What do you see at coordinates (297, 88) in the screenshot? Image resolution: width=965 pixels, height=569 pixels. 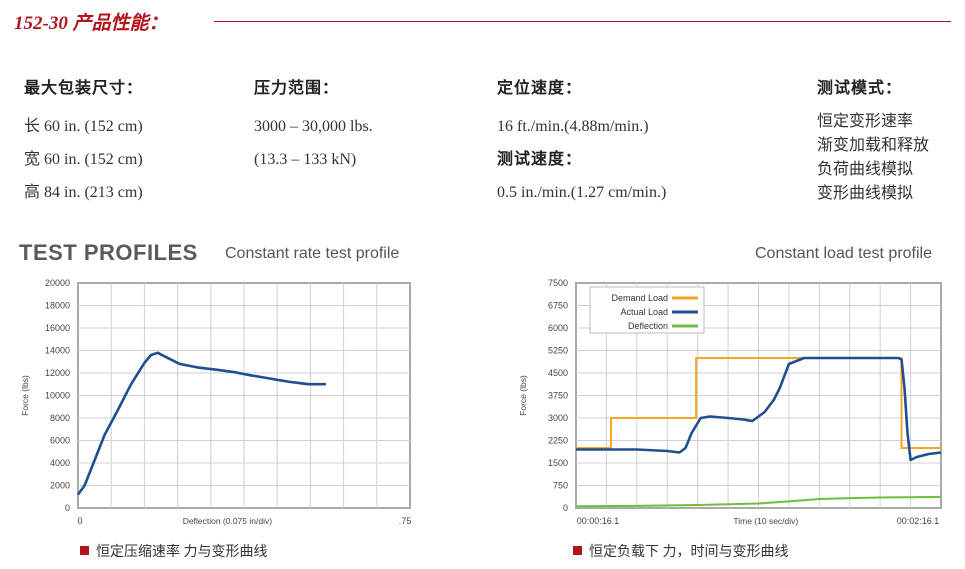 I see `spec-heading: 压力范围：` at bounding box center [297, 88].